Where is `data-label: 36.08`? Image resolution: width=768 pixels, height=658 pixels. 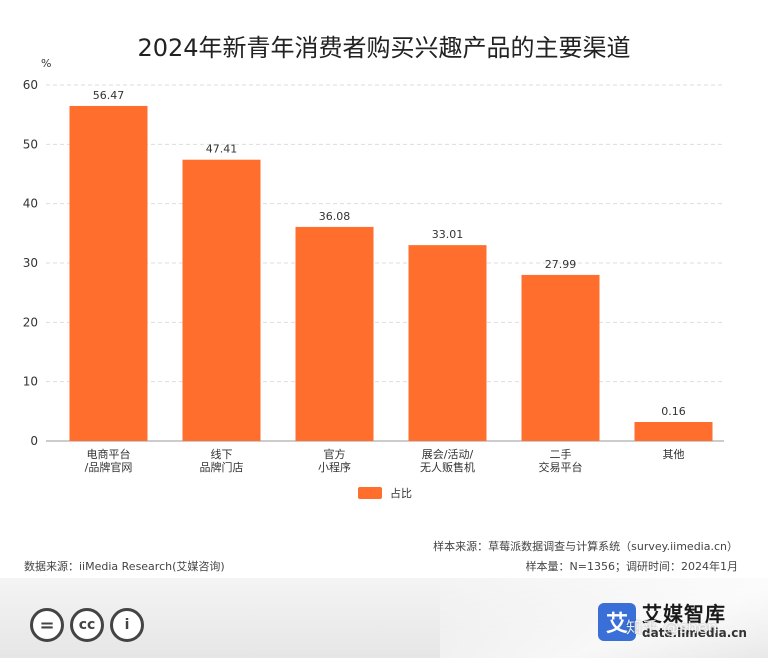 data-label: 36.08 is located at coordinates (335, 216).